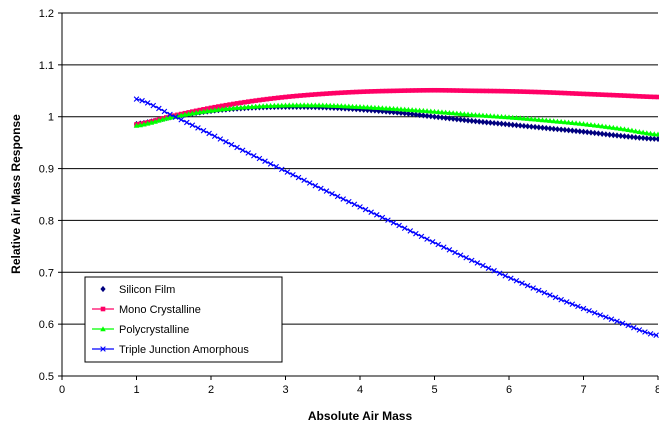 The height and width of the screenshot is (427, 659). Describe the element at coordinates (509, 390) in the screenshot. I see `x-tick-label: 6` at that location.